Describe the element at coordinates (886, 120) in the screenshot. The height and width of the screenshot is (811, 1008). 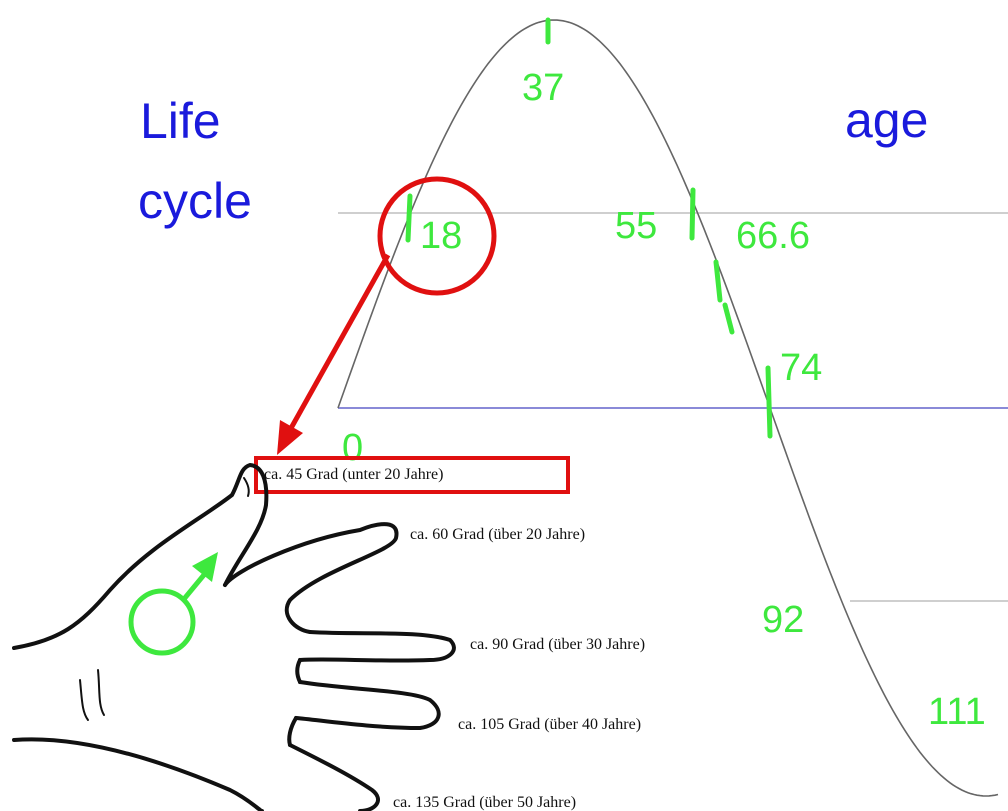
I see `axis-label: age` at that location.